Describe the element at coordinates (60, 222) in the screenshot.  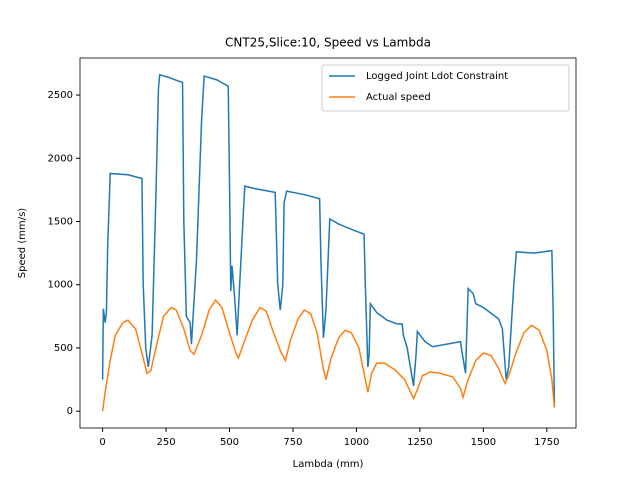
I see `y-tick-label: 1500` at that location.